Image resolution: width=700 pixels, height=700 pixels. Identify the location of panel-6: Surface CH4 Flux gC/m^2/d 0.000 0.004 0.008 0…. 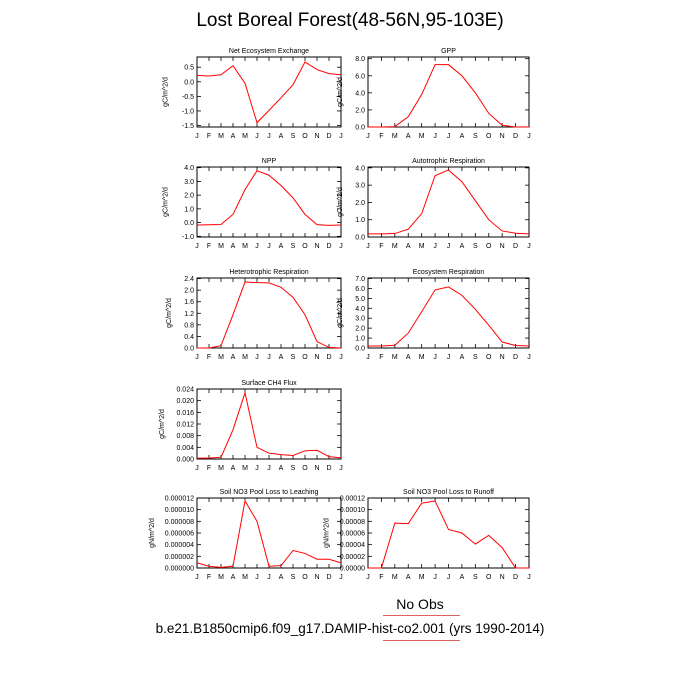
(251, 426).